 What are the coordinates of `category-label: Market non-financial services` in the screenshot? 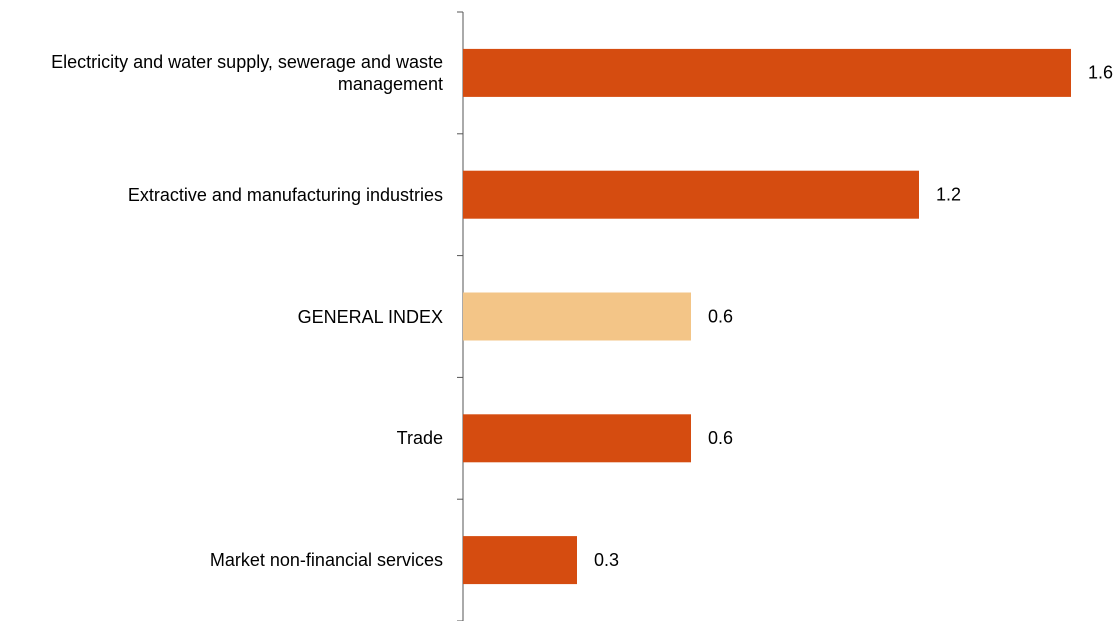 It's located at (326, 560).